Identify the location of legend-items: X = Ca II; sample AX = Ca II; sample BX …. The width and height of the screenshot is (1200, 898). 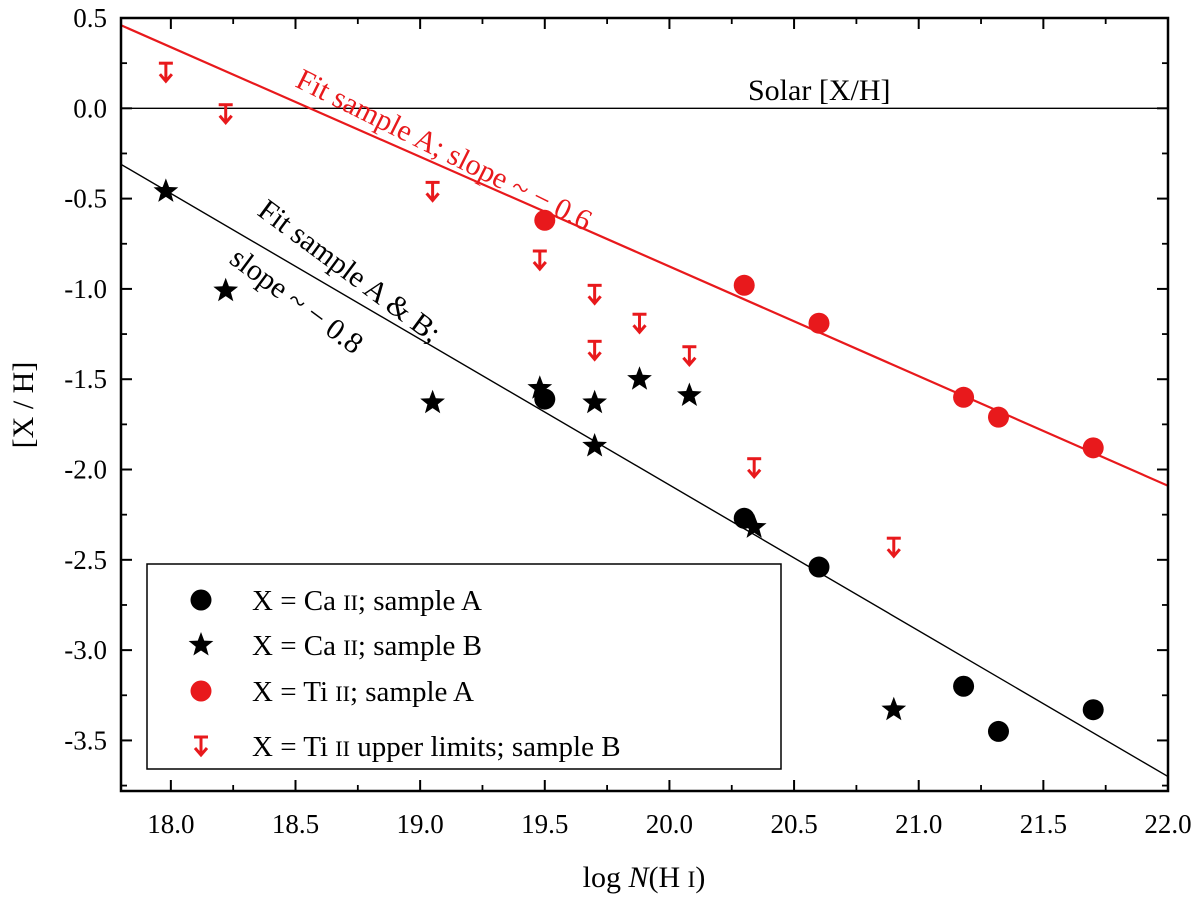
(404, 674).